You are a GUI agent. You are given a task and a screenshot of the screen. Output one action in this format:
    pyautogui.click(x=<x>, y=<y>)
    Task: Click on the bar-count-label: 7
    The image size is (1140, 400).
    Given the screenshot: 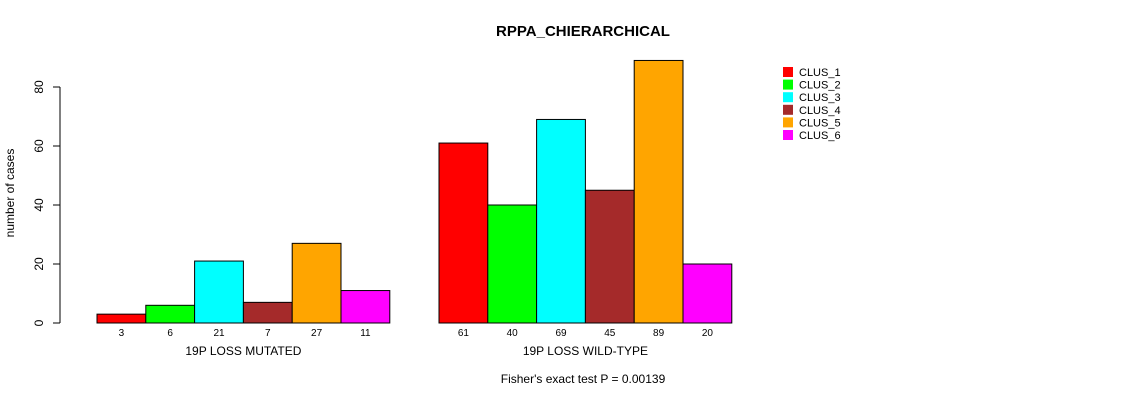 What is the action you would take?
    pyautogui.click(x=268, y=333)
    